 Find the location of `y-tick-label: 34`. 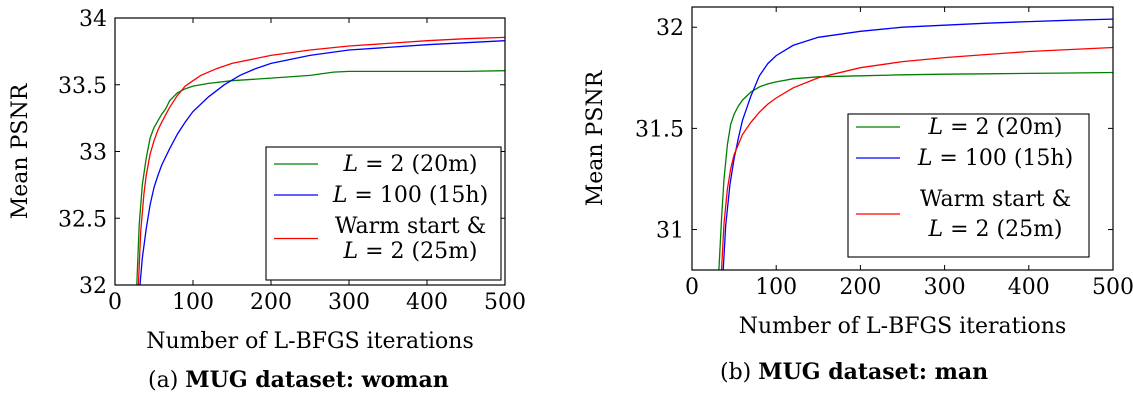

y-tick-label: 34 is located at coordinates (93, 19).